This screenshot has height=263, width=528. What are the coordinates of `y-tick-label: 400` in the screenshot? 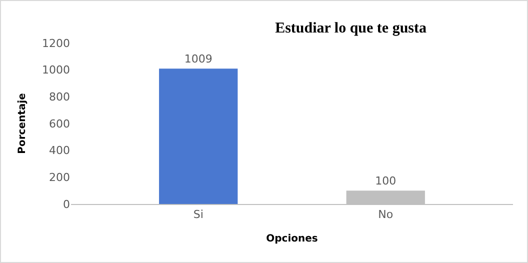 It's located at (59, 151).